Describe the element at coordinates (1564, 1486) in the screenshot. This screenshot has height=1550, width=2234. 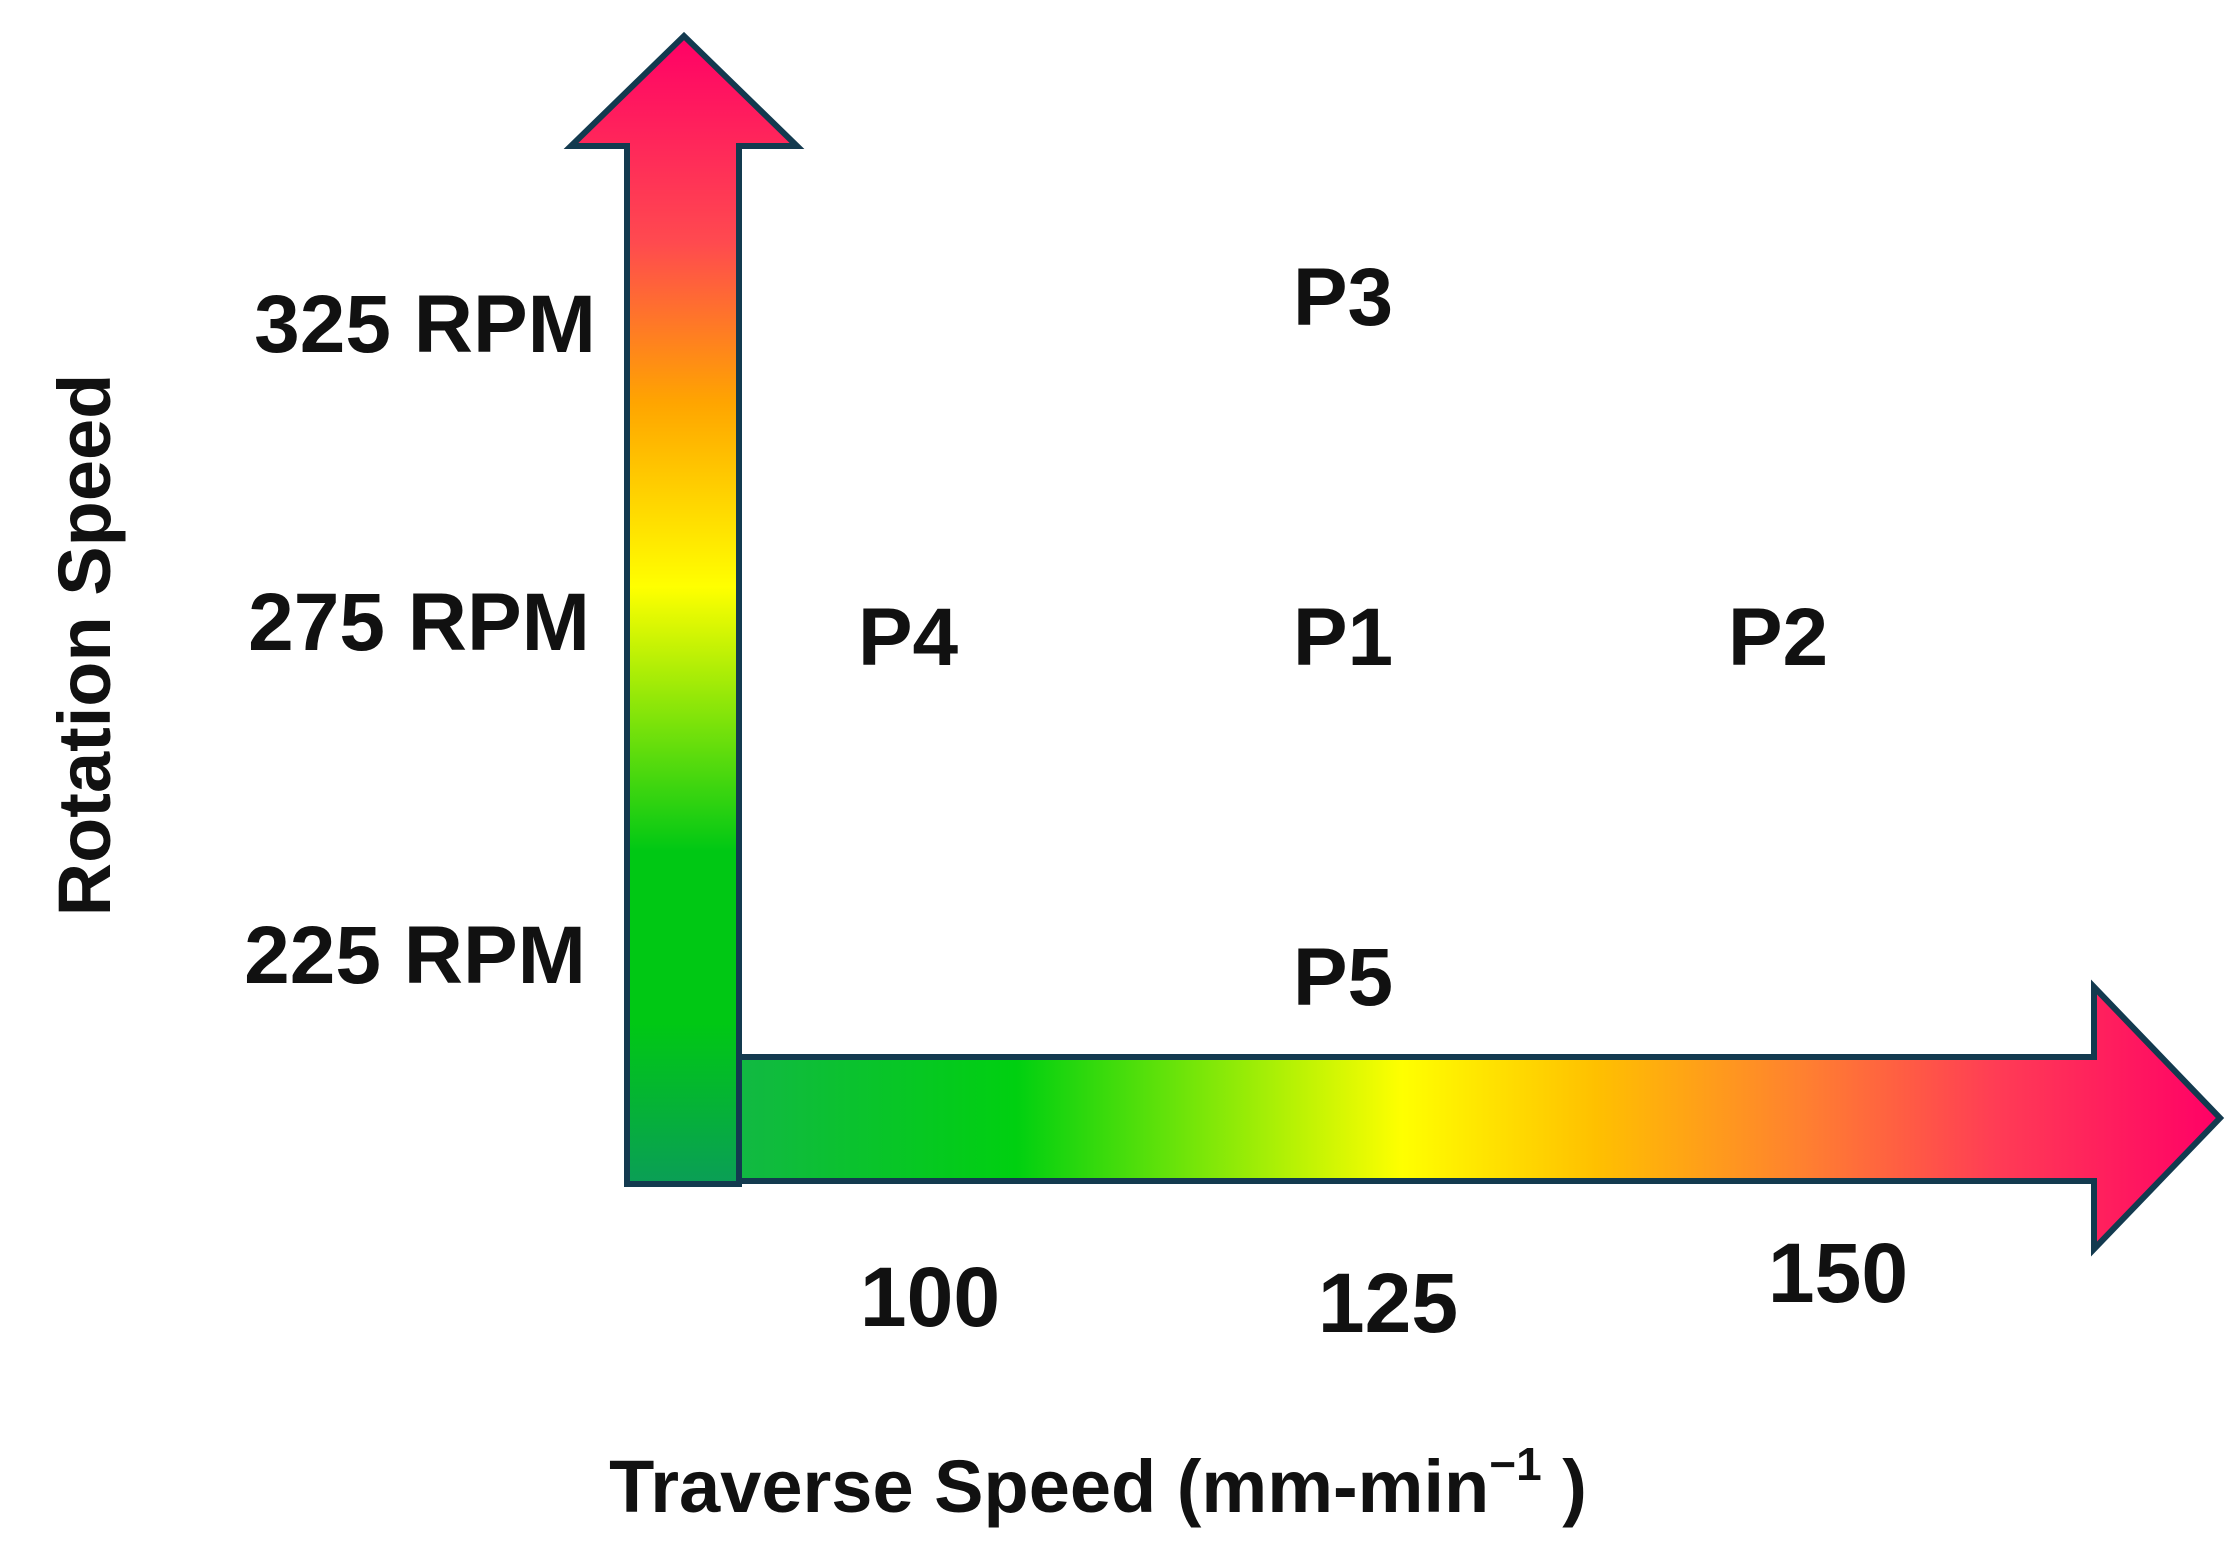
I see `x-axis-title-suffix: )` at that location.